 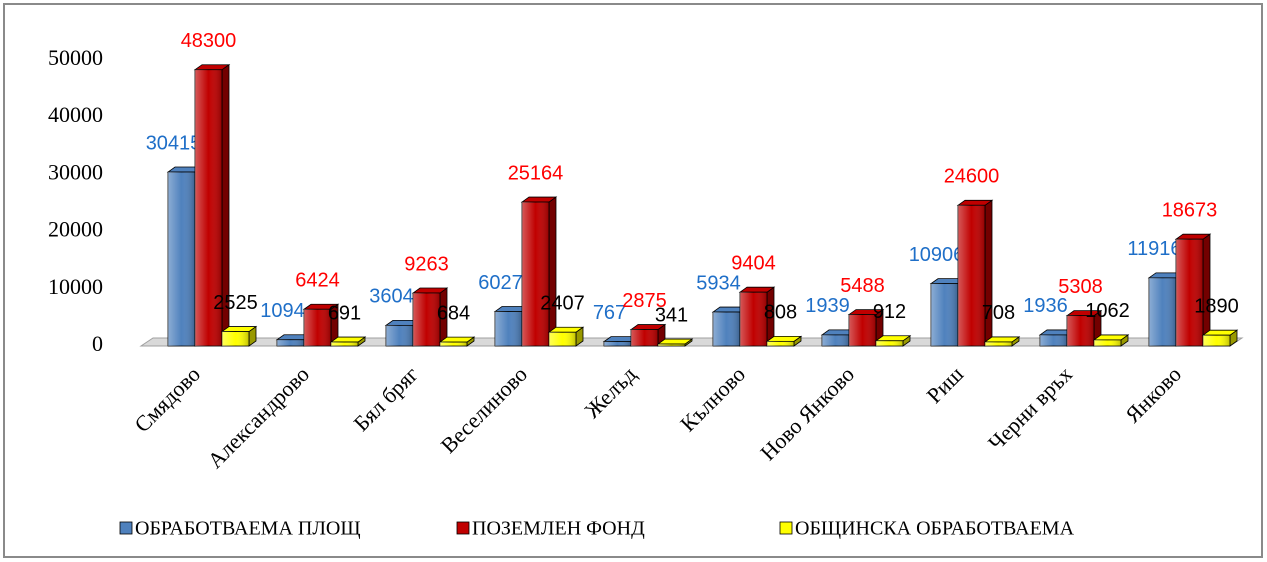 What do you see at coordinates (282, 311) in the screenshot?
I see `data-label: 1094` at bounding box center [282, 311].